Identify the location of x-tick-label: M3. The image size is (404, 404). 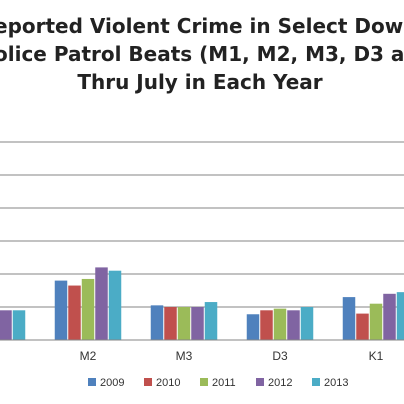
(184, 356).